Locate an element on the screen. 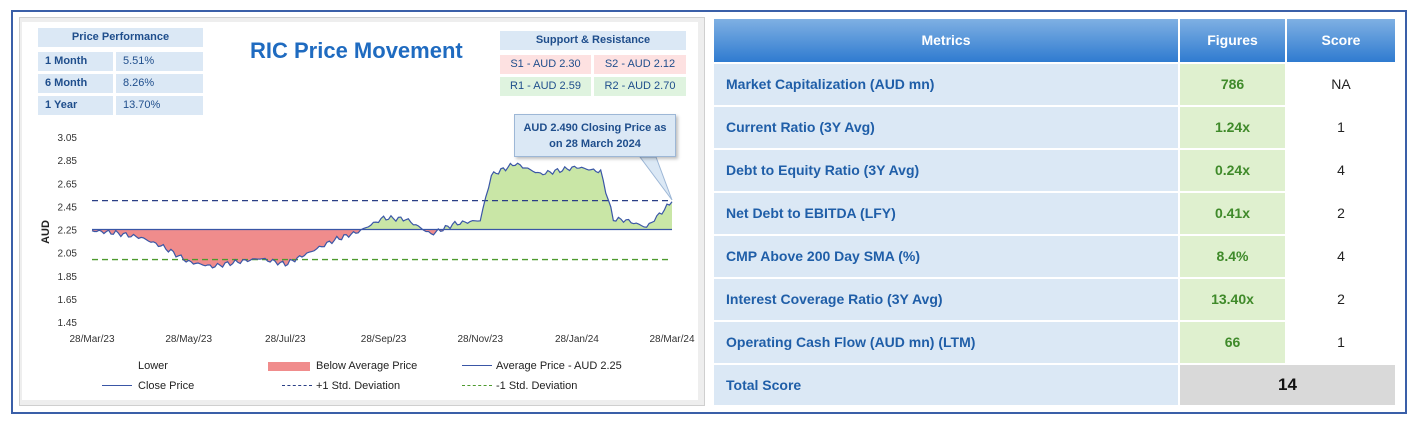  x-tick-label: 28/Nov/23 is located at coordinates (480, 339).